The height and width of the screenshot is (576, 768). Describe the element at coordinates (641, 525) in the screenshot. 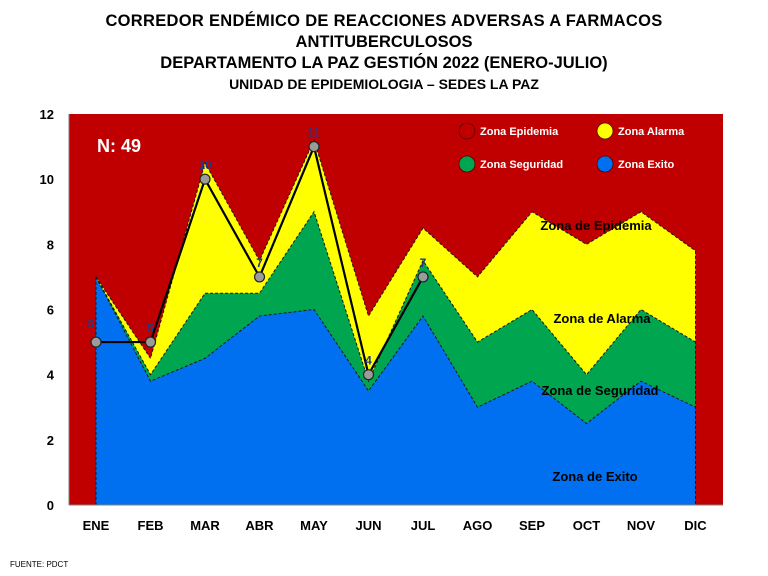

I see `x-tick-label: NOV` at that location.